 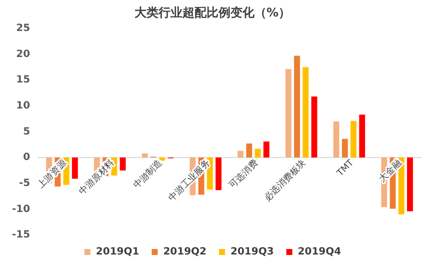 I want to click on legend-label: 2019Q1, so click(x=118, y=252).